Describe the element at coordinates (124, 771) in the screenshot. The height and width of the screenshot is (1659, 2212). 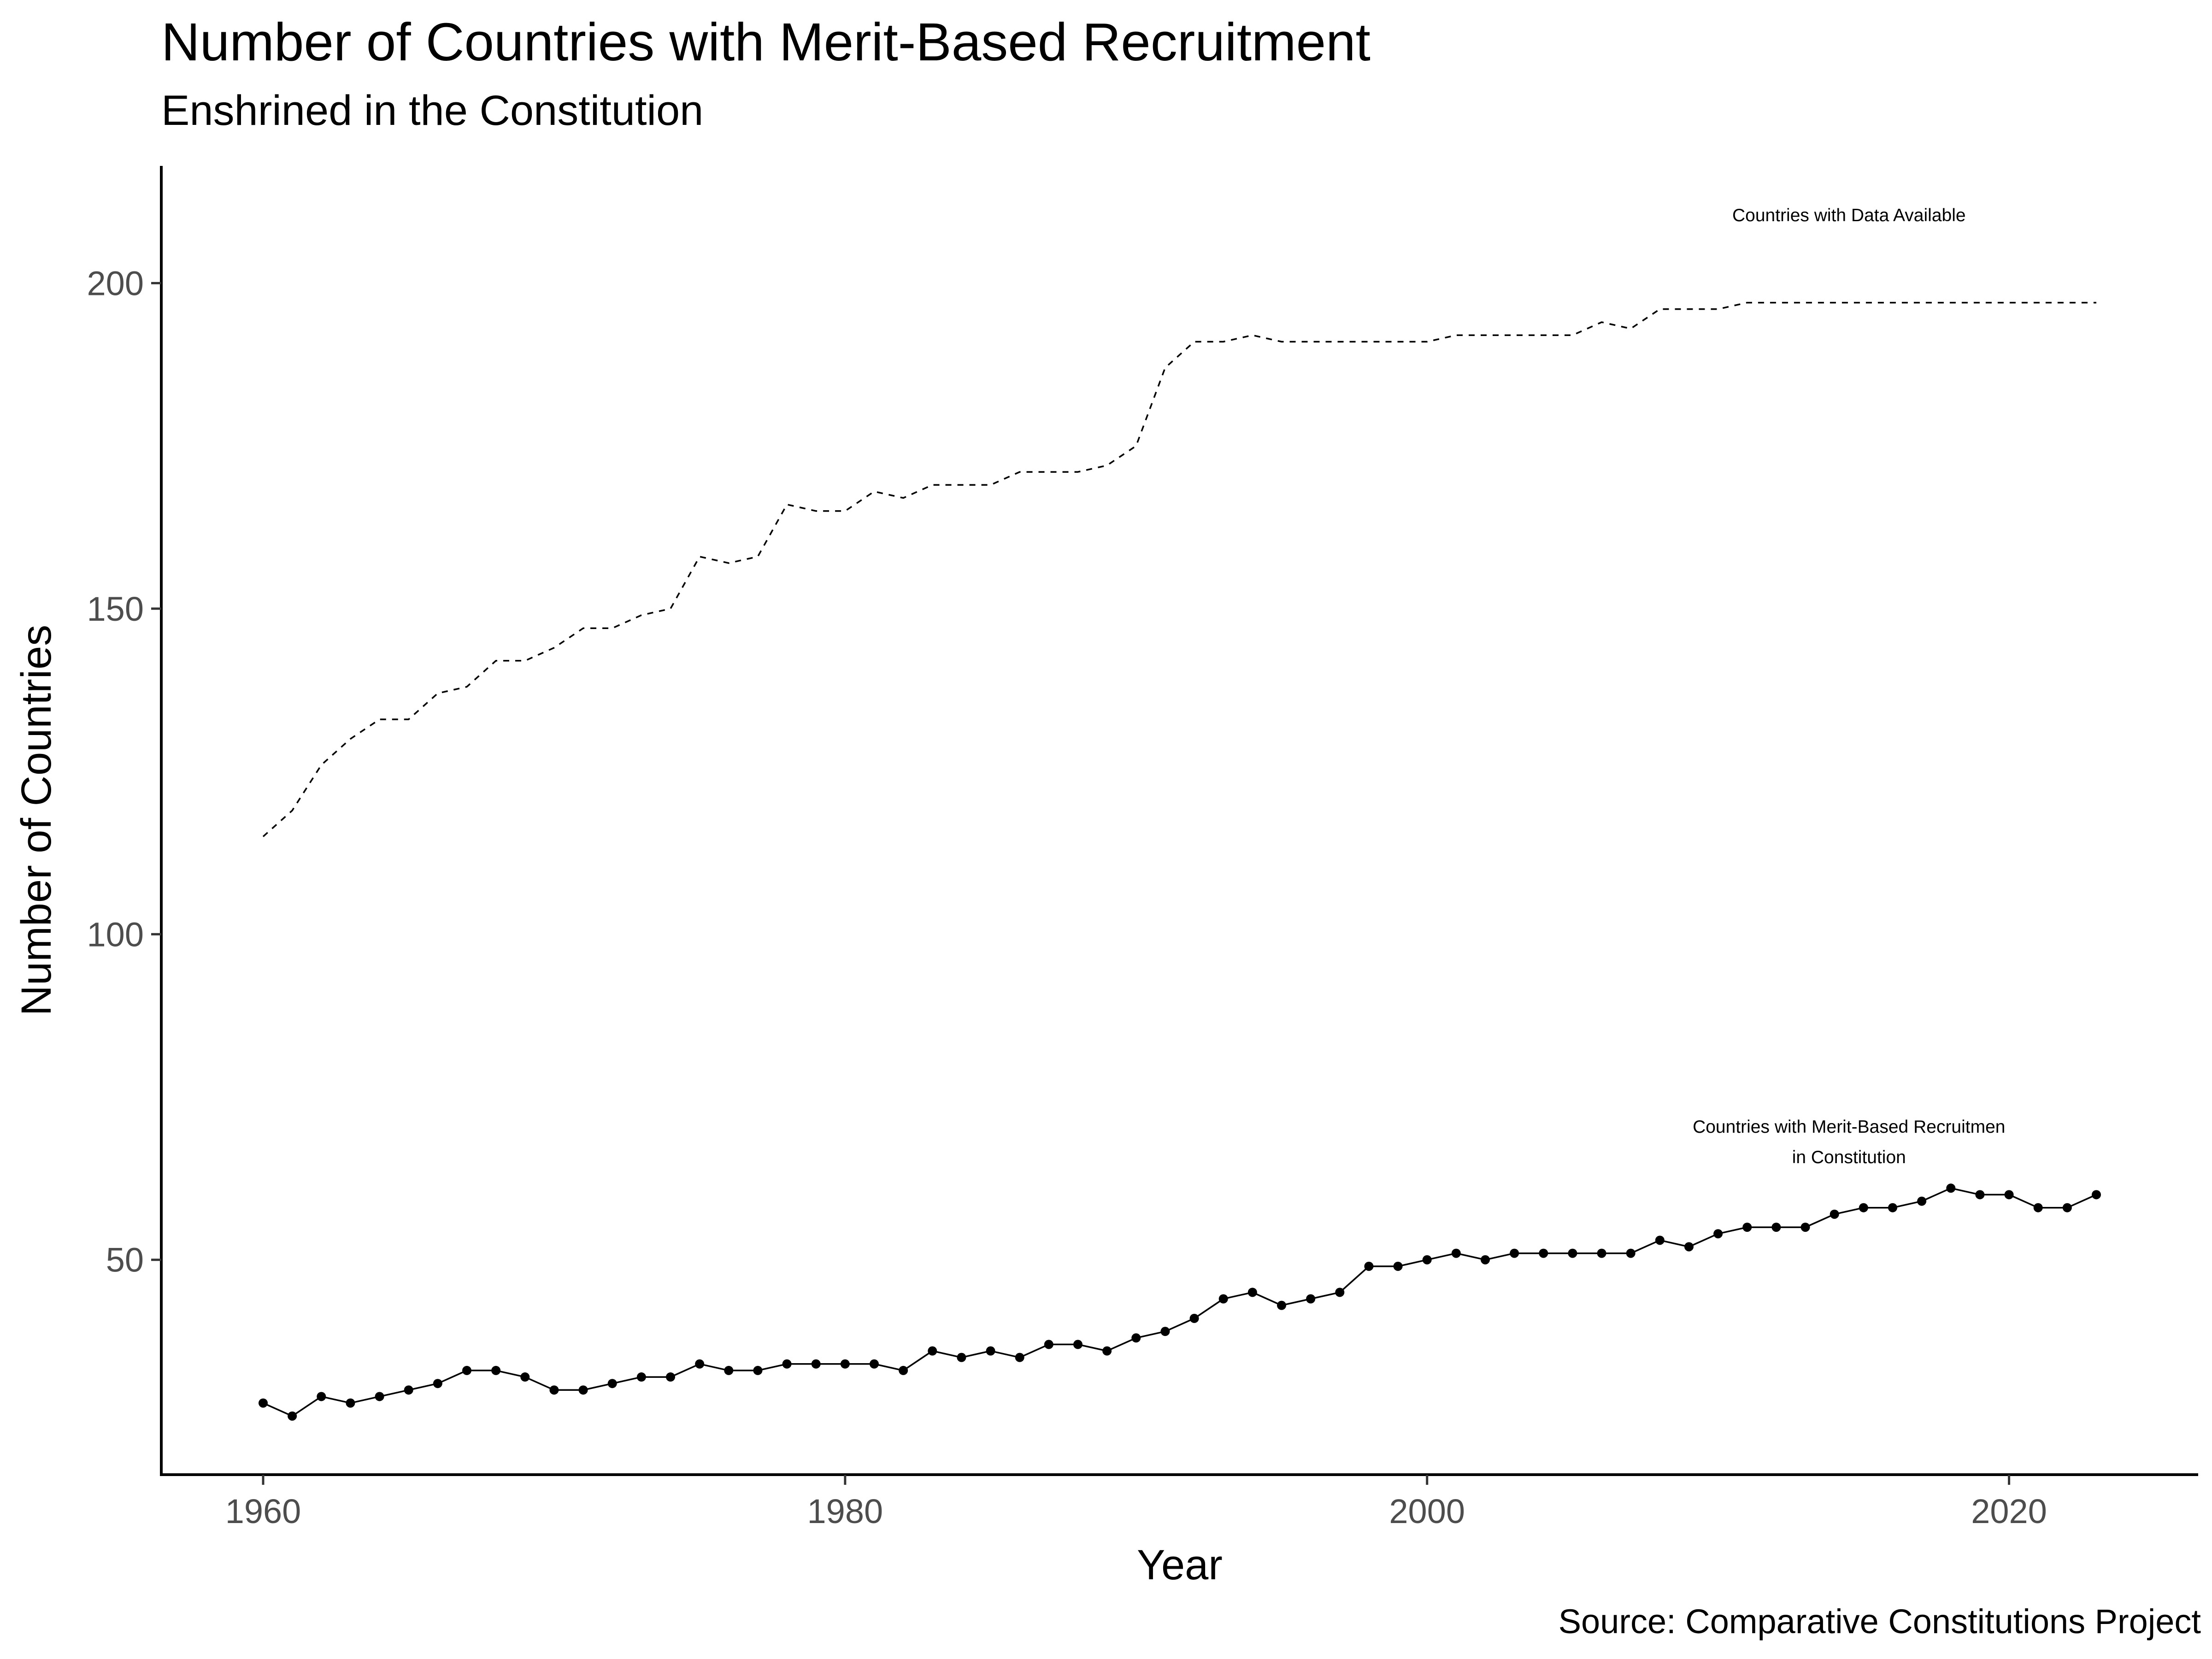
I see `y-ticks: 50 100 150 200` at that location.